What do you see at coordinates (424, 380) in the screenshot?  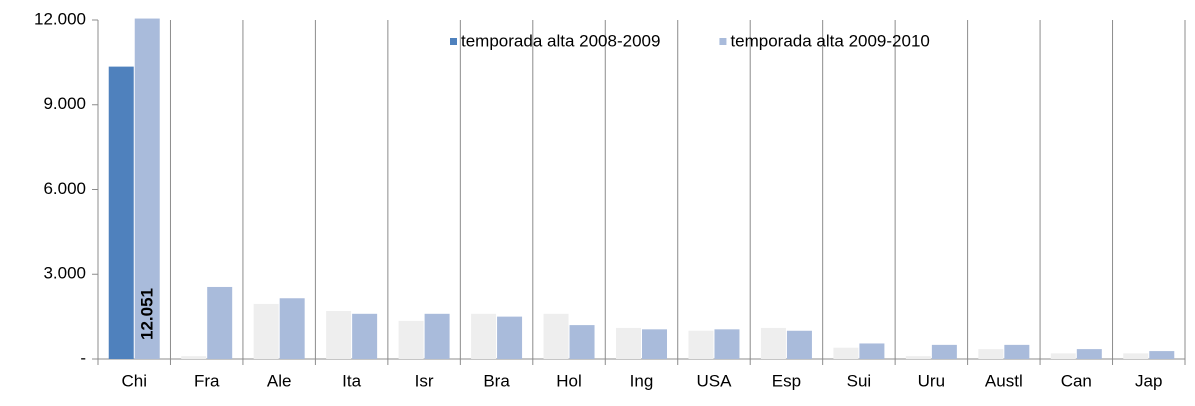 I see `x-tick-label: Isr` at bounding box center [424, 380].